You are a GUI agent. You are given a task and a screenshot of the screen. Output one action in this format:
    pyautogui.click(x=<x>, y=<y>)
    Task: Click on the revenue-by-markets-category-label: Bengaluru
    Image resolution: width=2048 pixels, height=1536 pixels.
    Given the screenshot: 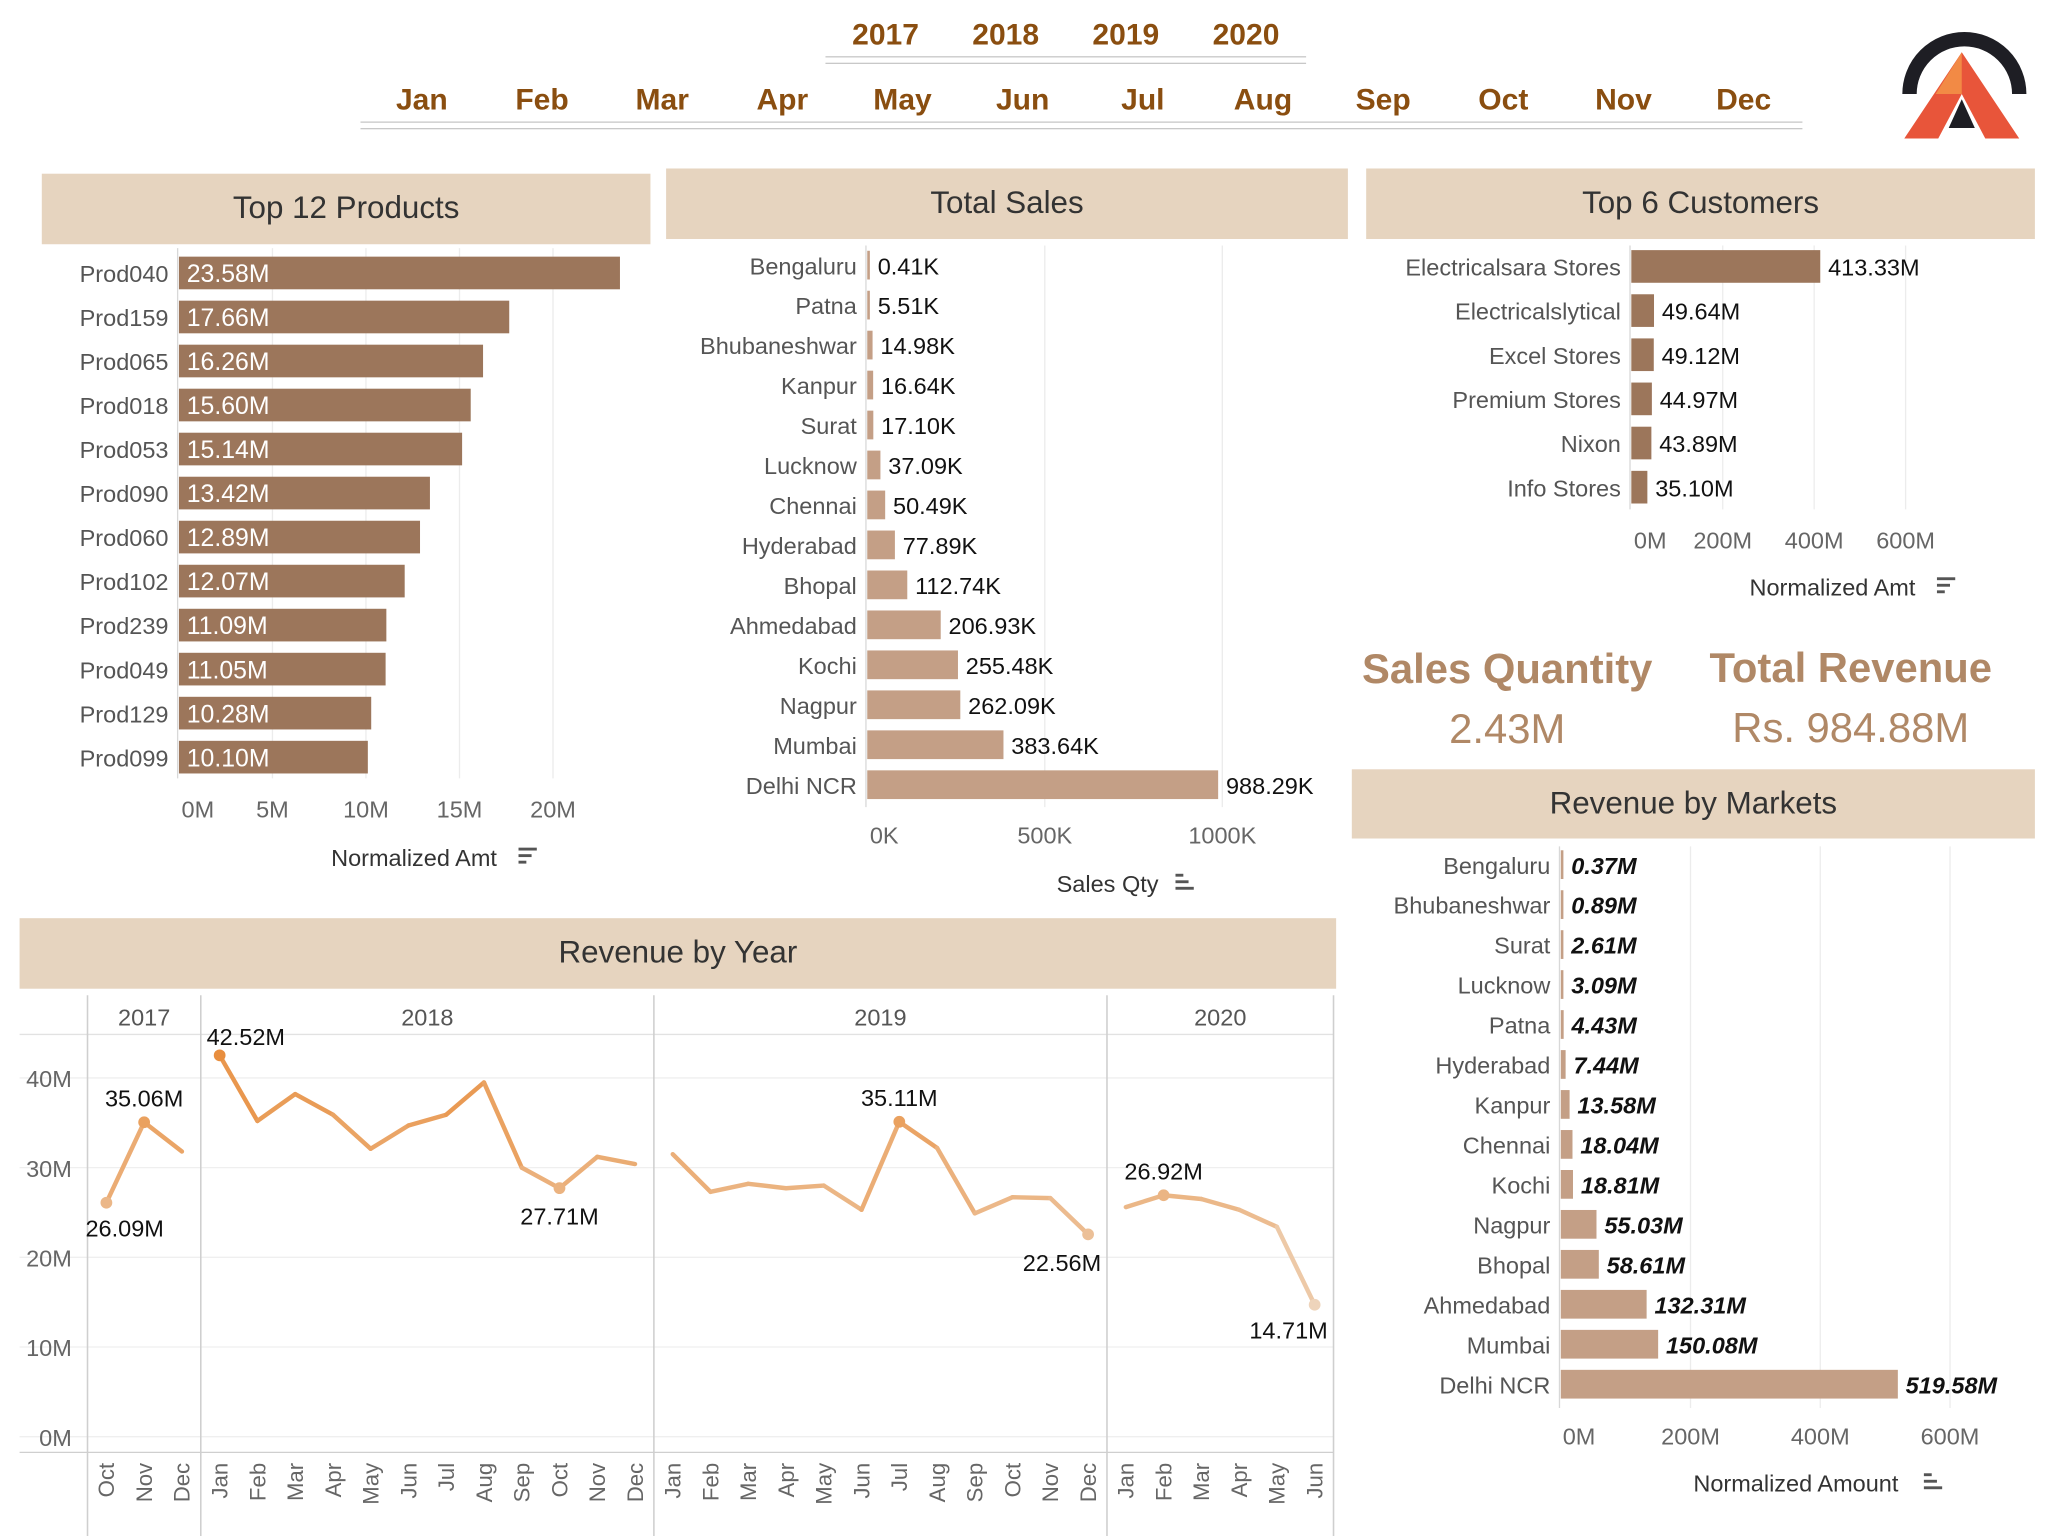 What is the action you would take?
    pyautogui.click(x=1496, y=866)
    